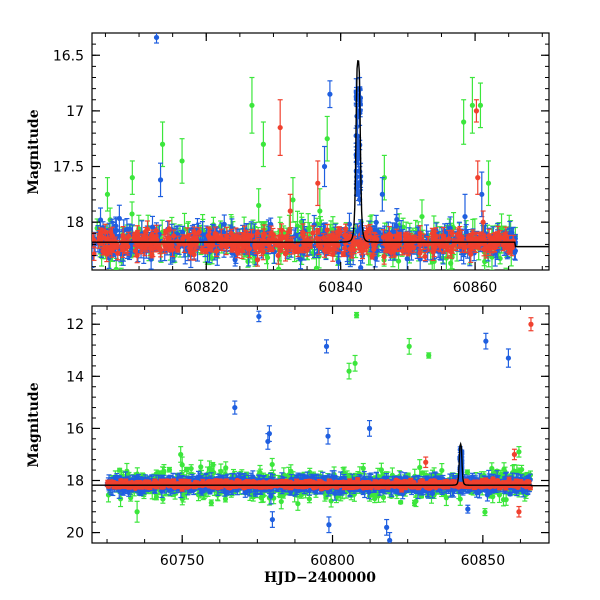  Describe the element at coordinates (483, 561) in the screenshot. I see `bottom-xtick-label: 60850` at that location.